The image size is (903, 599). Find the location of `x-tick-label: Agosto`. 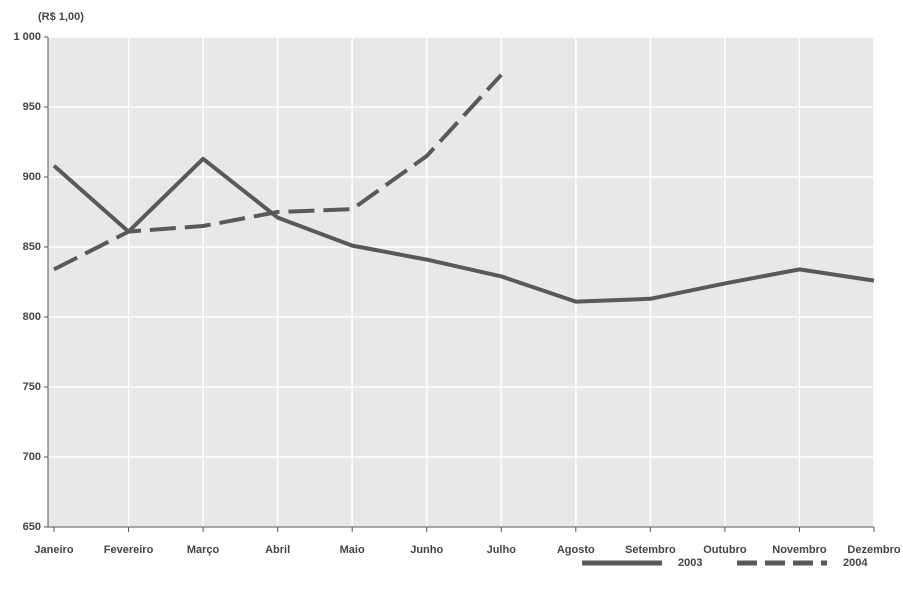

x-tick-label: Agosto is located at coordinates (576, 550).